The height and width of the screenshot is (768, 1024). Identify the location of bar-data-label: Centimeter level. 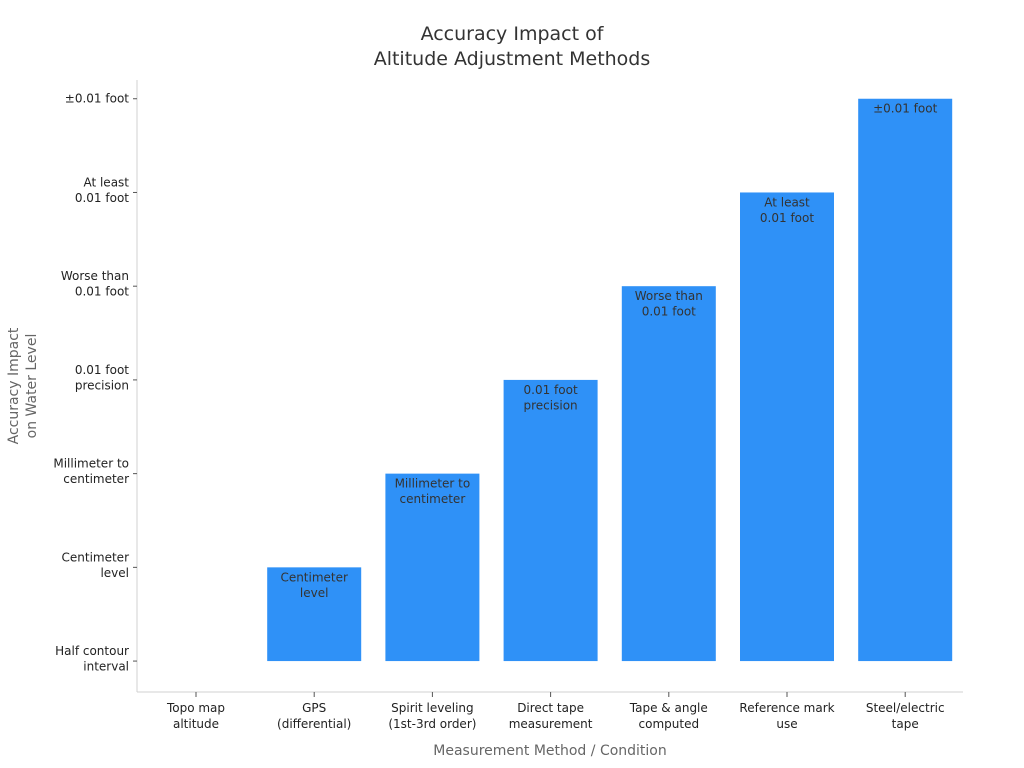
(314, 585).